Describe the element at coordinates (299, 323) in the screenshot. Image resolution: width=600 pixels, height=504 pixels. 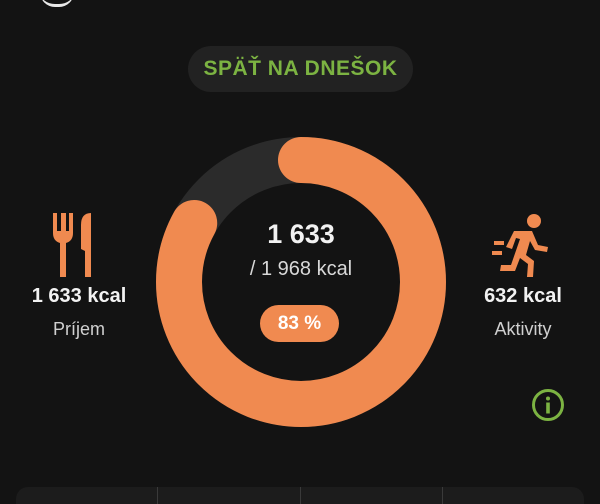
I see `progress-percent-badge: 83 %` at that location.